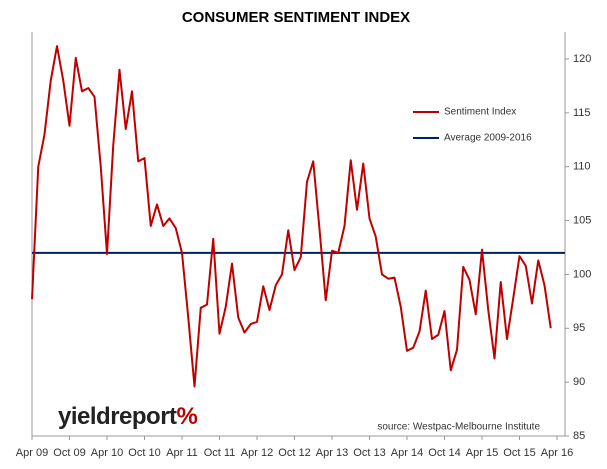  I want to click on x-tick-label: Apr 16, so click(557, 453).